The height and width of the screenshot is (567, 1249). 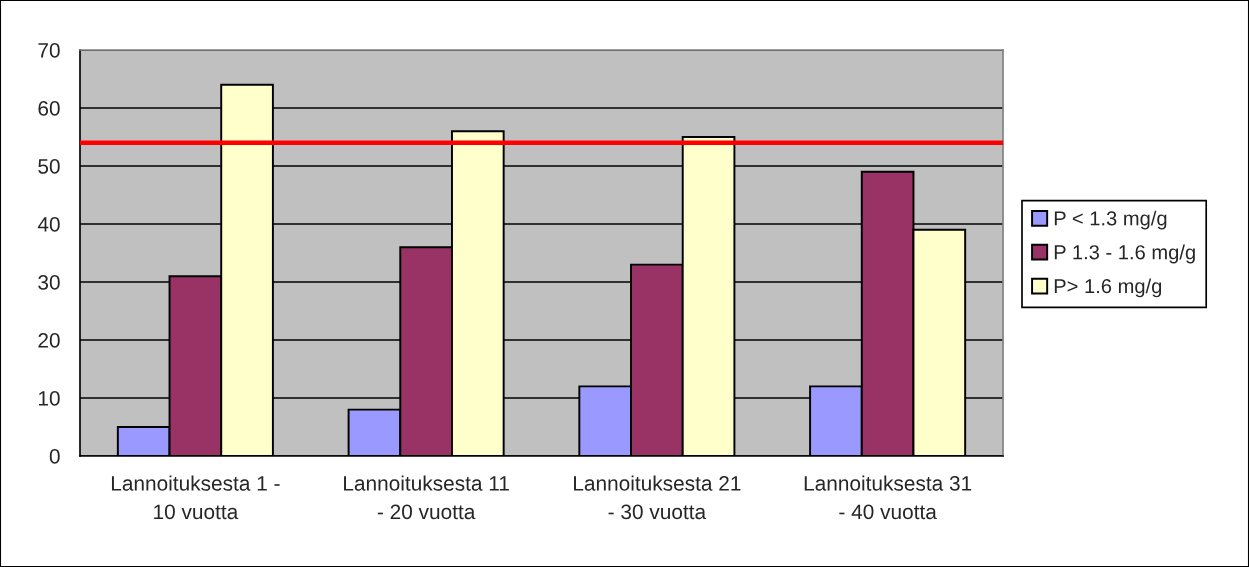 What do you see at coordinates (888, 497) in the screenshot?
I see `x-tick-label: Lannoituksesta 31 - 40 vuotta` at bounding box center [888, 497].